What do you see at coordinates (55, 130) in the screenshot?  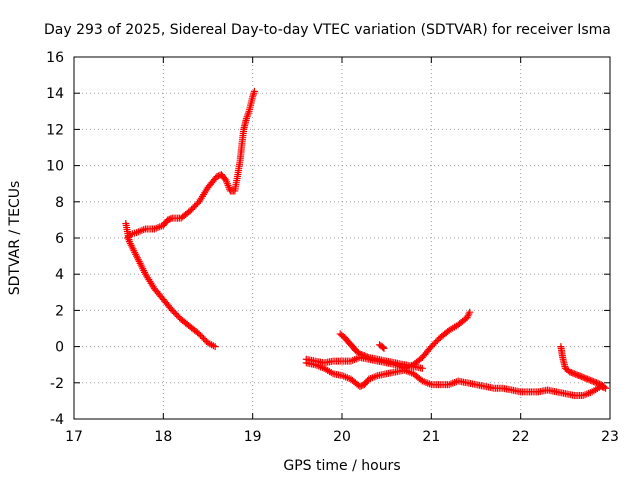 I see `y-tick-label: 12` at bounding box center [55, 130].